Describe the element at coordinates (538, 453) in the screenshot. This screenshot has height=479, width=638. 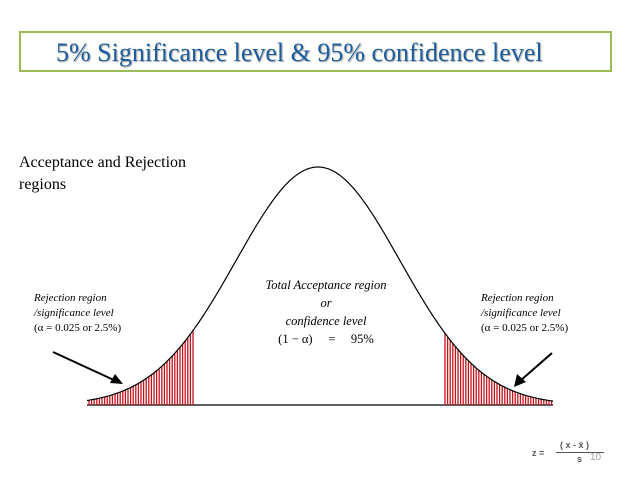
I see `formula-lhs: z =` at that location.